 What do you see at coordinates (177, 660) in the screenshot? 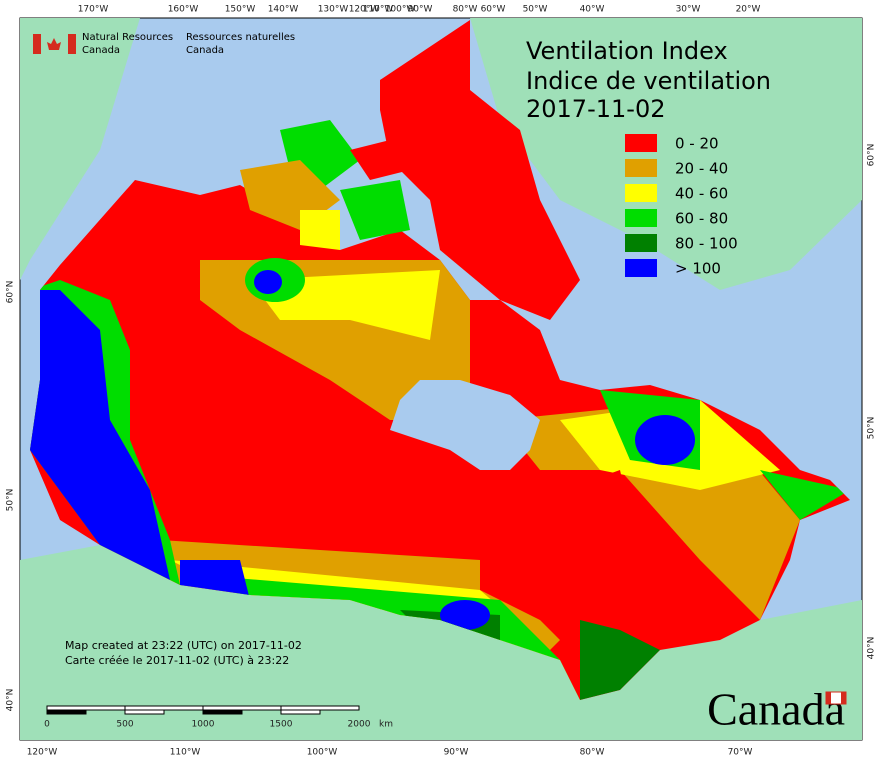
I see `footer-note: Carte créée le 2017-11-02 (UTC) à 23:22` at bounding box center [177, 660].